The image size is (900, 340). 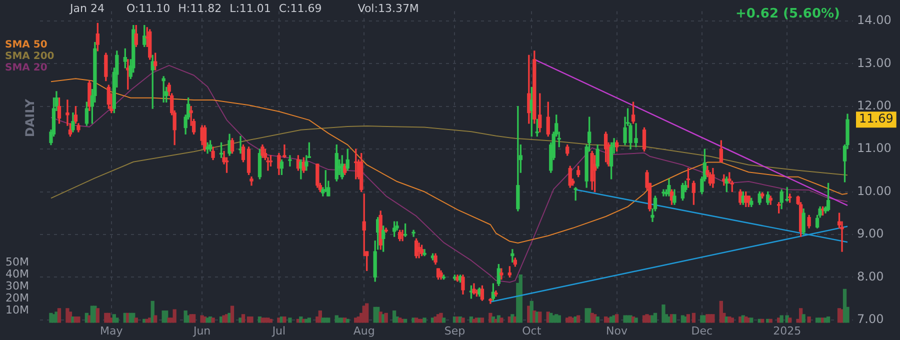 What do you see at coordinates (455, 331) in the screenshot?
I see `x-tick-label: Sep` at bounding box center [455, 331].